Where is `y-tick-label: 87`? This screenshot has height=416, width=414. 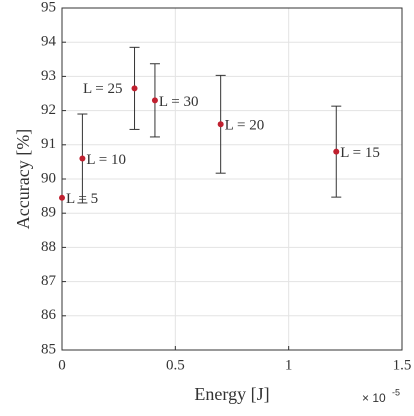
y-tick-label: 87 is located at coordinates (49, 281).